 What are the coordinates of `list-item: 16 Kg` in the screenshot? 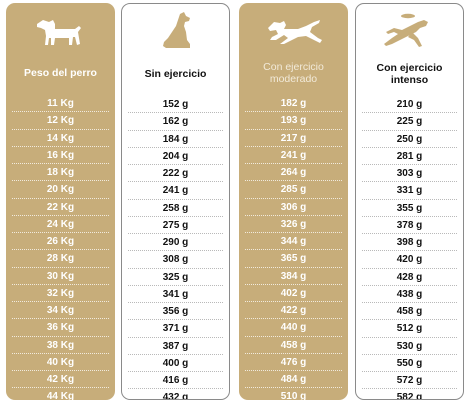 It's located at (60, 155).